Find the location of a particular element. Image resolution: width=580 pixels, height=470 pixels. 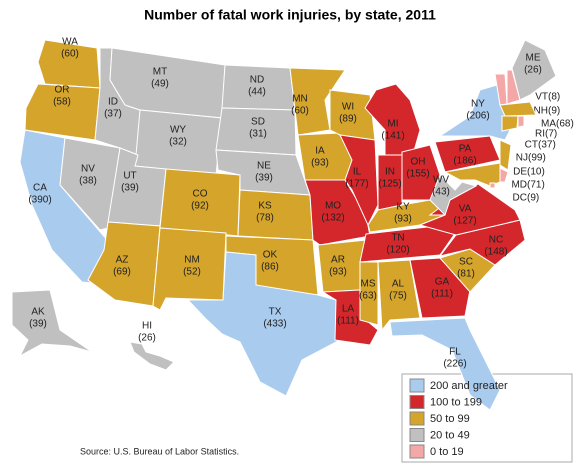

state-abbr: UT is located at coordinates (129, 176).